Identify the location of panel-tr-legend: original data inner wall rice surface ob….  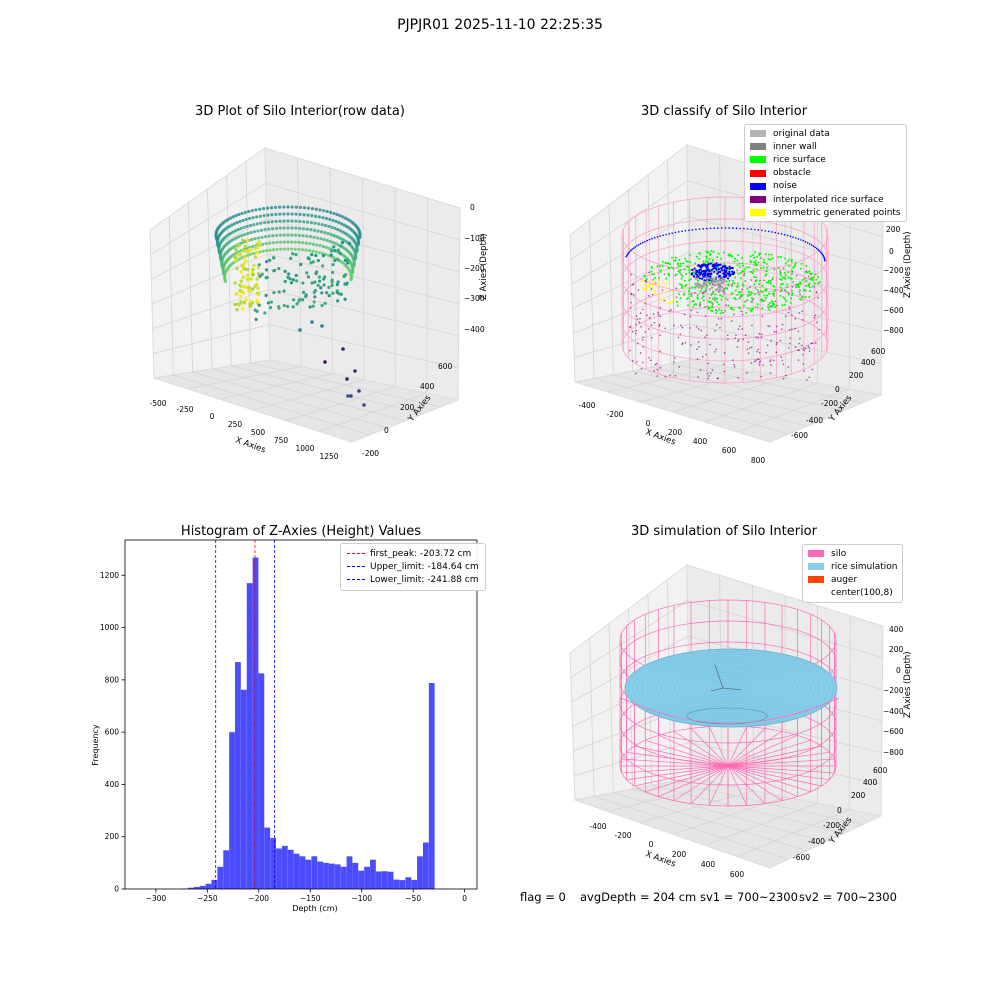
(825, 173).